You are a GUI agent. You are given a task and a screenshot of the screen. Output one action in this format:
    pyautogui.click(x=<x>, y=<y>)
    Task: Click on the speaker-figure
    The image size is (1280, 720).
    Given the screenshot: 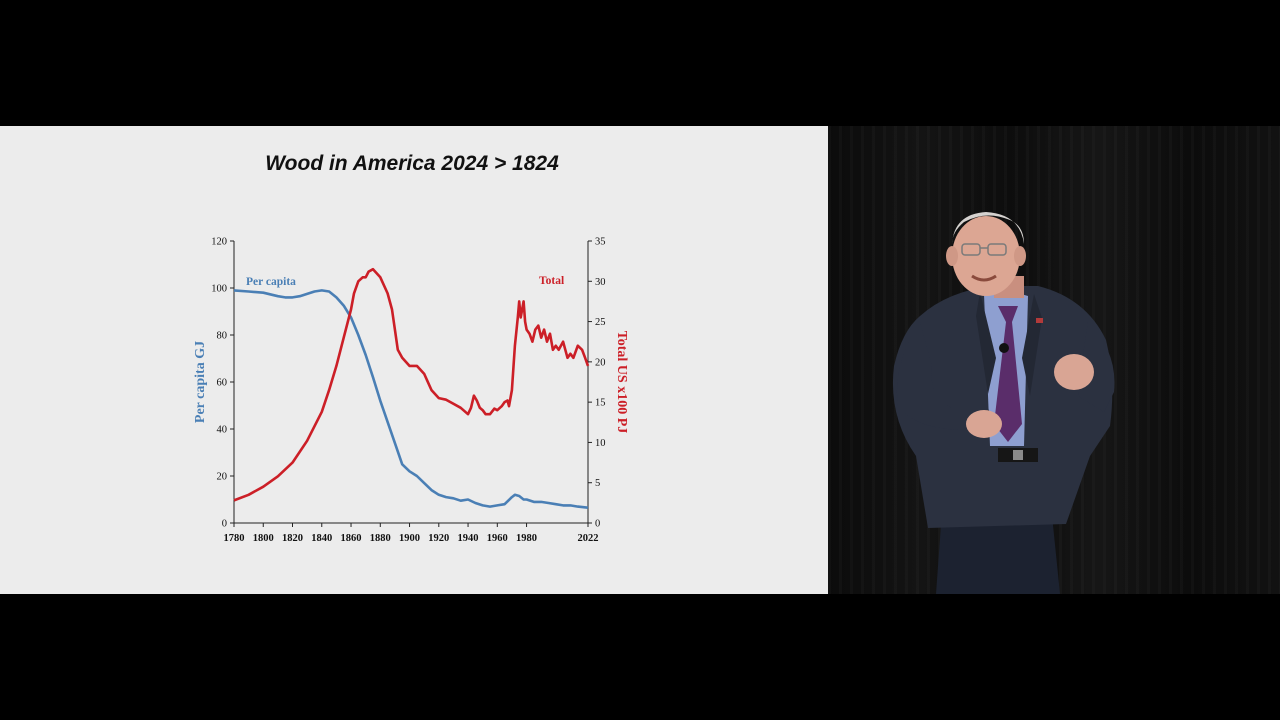 What is the action you would take?
    pyautogui.click(x=1003, y=403)
    